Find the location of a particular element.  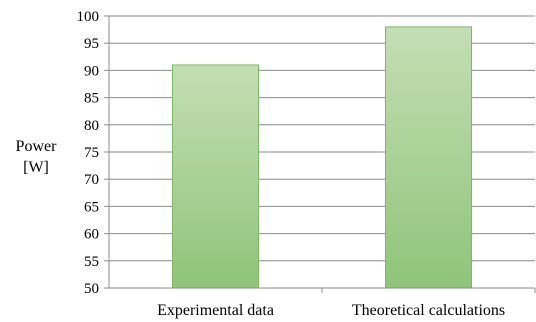

y-axis-label-line-2: [W] is located at coordinates (36, 167).